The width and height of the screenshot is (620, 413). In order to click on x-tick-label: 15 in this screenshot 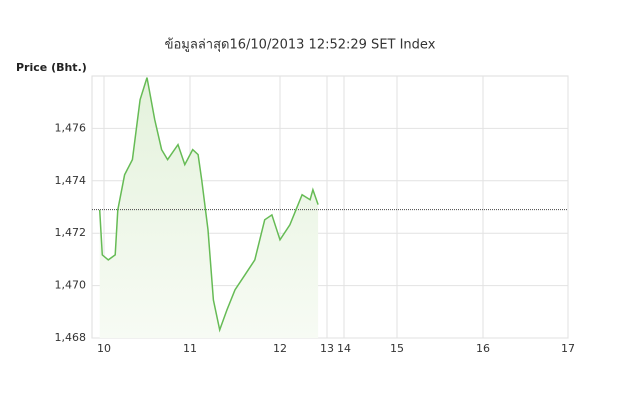, I will do `click(397, 348)`.